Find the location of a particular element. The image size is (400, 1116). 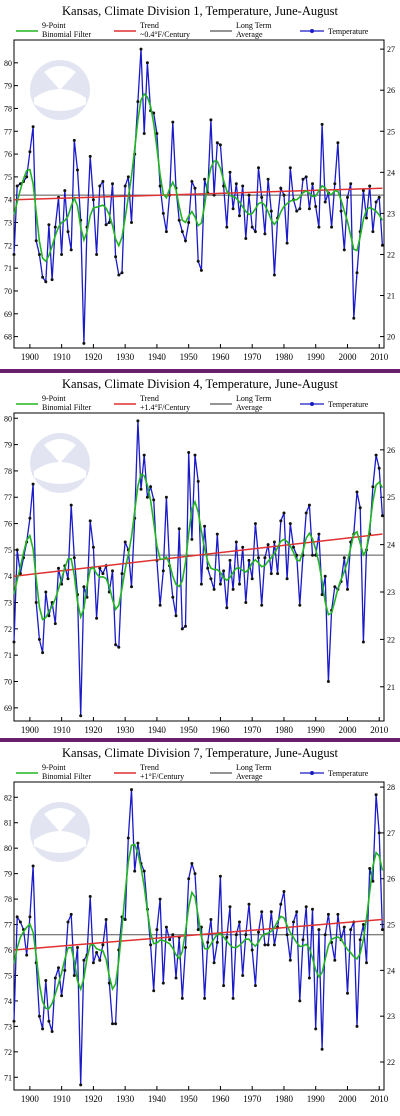

legend-filter-label: 9-Point is located at coordinates (54, 767).